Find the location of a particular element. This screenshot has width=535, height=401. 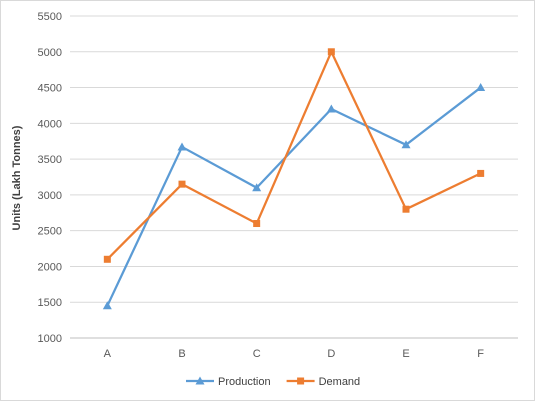

legend: Production Demand is located at coordinates (273, 382).